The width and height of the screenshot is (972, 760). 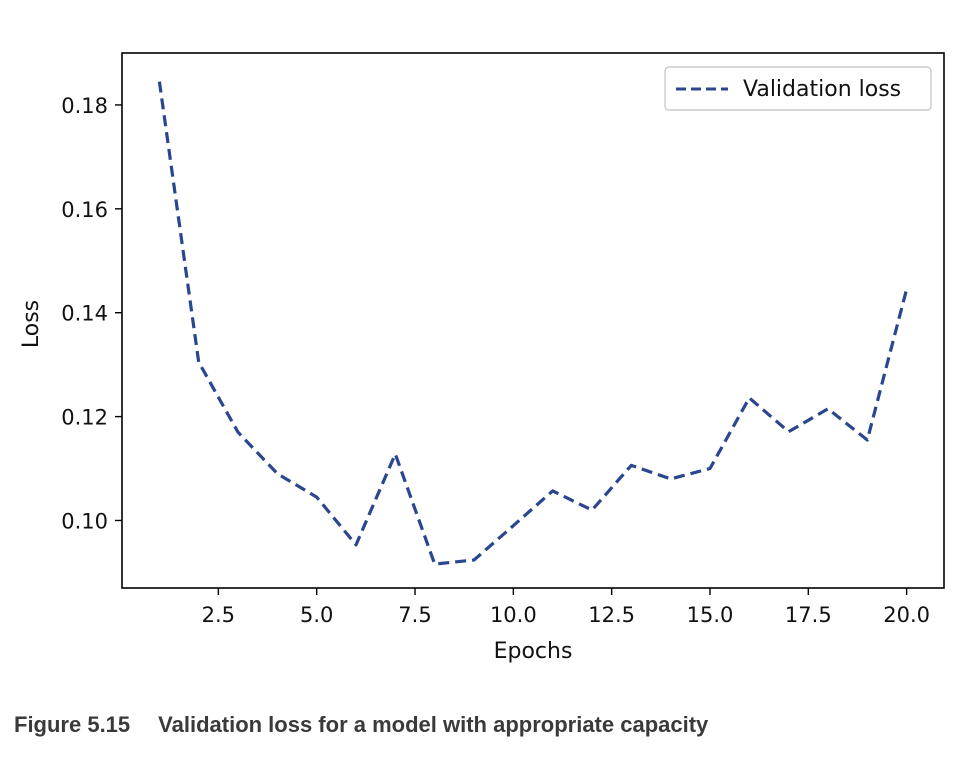 I want to click on x-axis-label: Epochs, so click(x=533, y=651).